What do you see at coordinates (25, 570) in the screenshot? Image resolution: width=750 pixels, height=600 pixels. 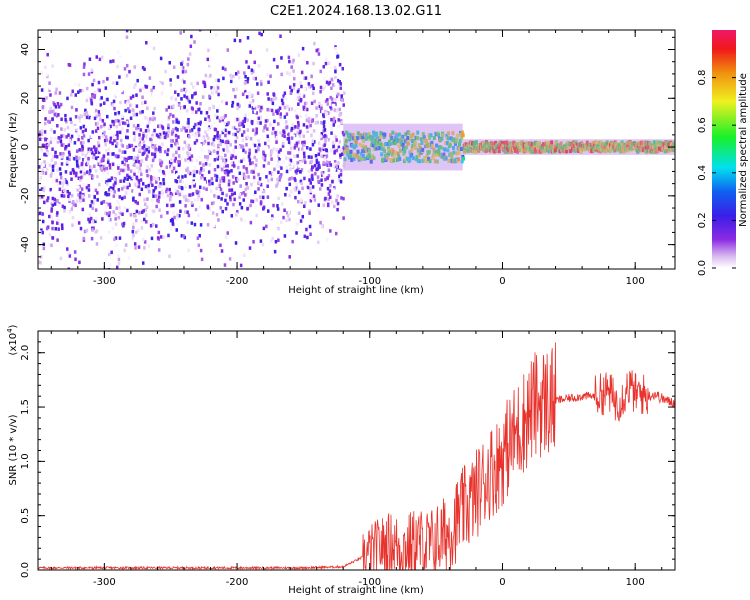 I see `y-tick-label: 0.0` at bounding box center [25, 570].